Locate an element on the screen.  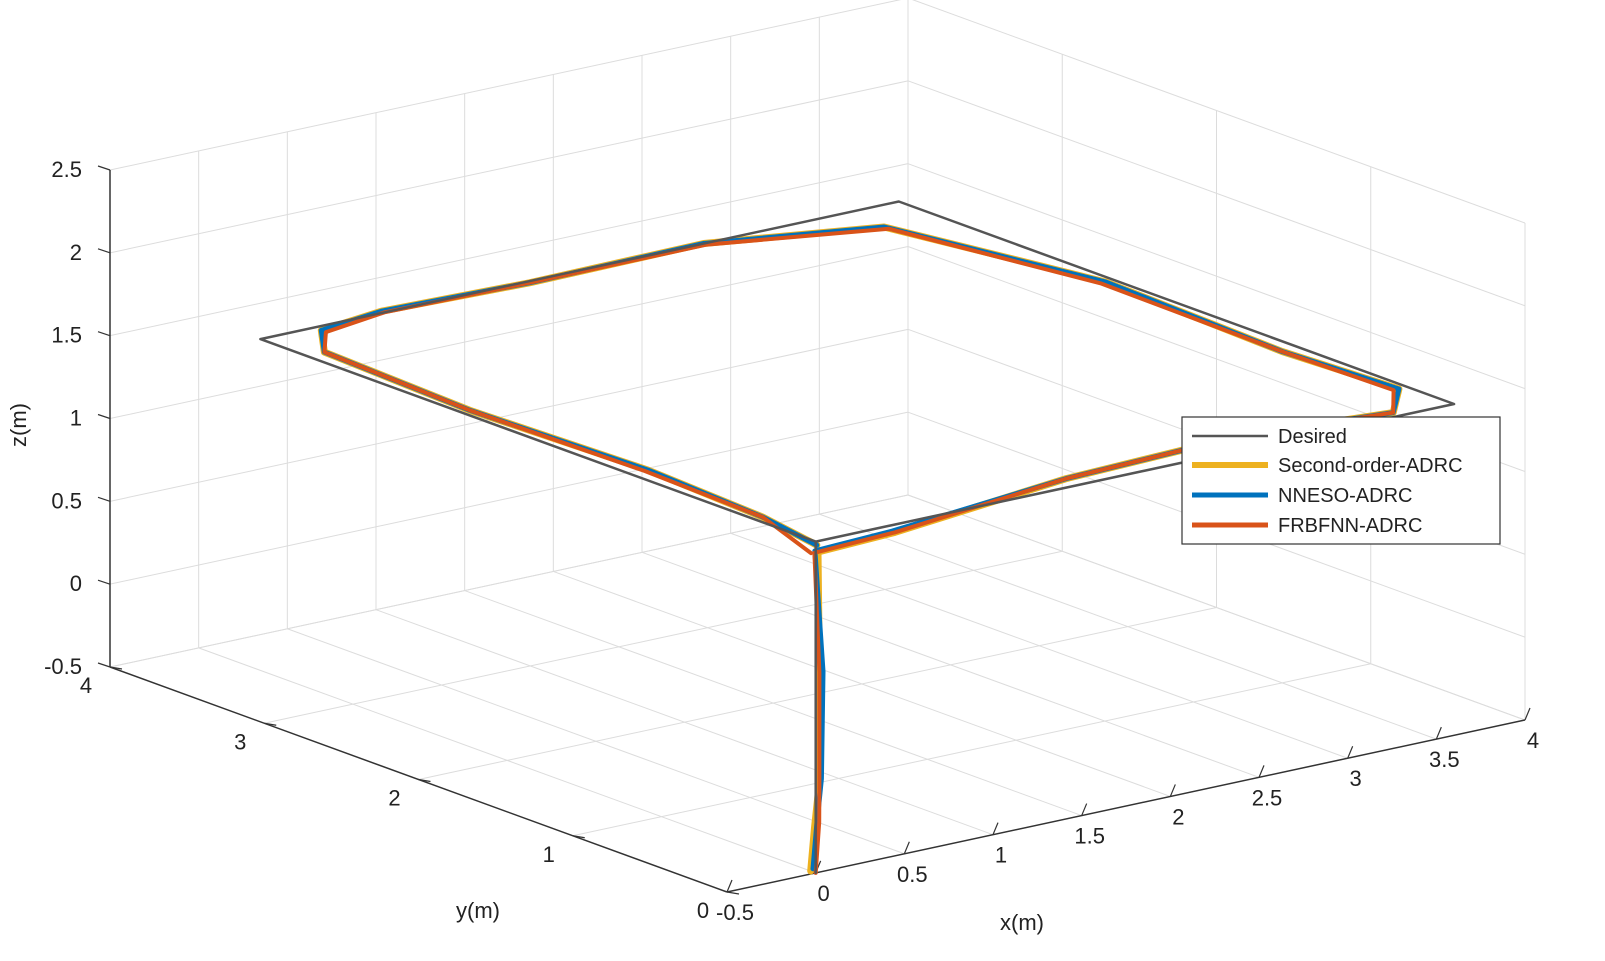
x-tick-label: 0.5 is located at coordinates (912, 874).